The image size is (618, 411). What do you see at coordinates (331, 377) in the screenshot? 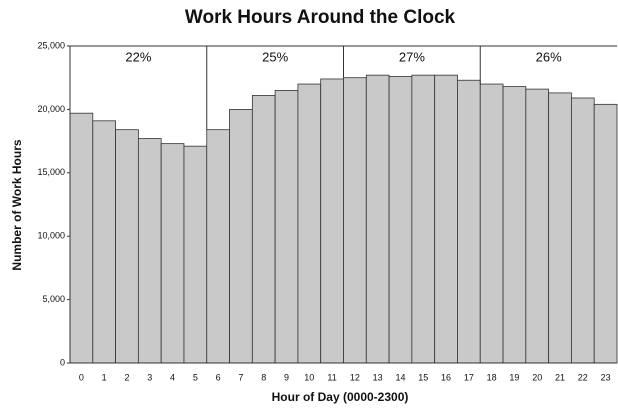
I see `x-tick-label: 11` at bounding box center [331, 377].